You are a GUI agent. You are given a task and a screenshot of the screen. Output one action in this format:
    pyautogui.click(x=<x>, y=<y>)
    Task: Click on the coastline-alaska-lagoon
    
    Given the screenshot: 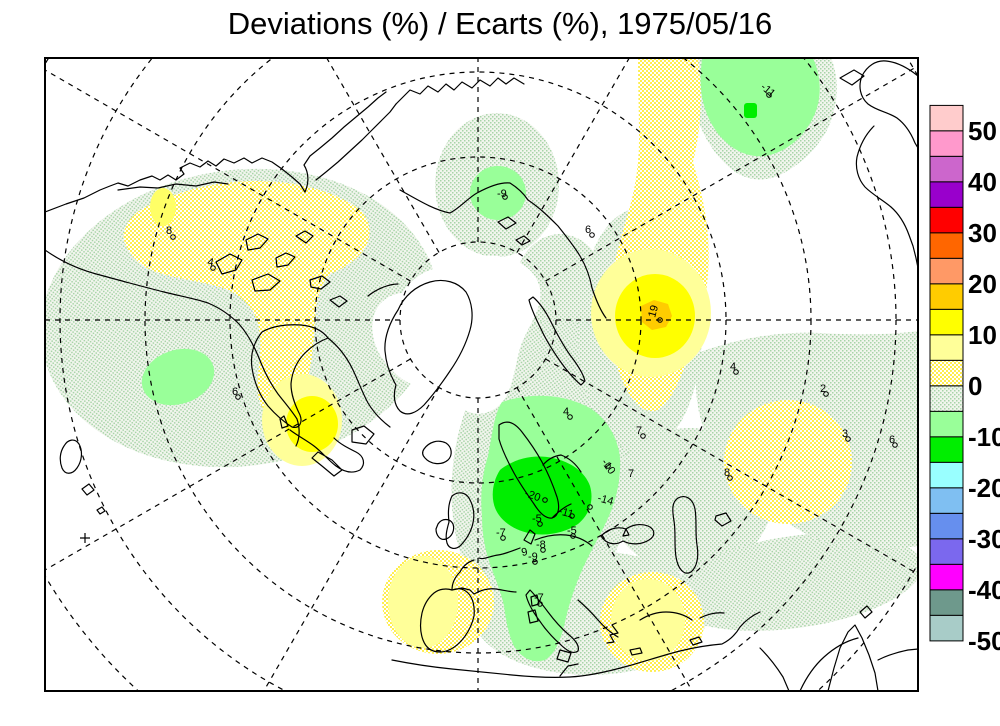 What is the action you would take?
    pyautogui.click(x=173, y=186)
    